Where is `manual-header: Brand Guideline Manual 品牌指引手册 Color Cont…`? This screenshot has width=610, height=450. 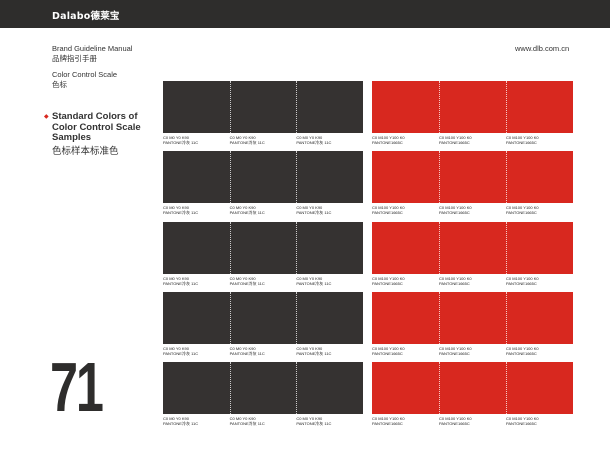
manual-header: Brand Guideline Manual 品牌指引手册 Color Cont… is located at coordinates (92, 66).